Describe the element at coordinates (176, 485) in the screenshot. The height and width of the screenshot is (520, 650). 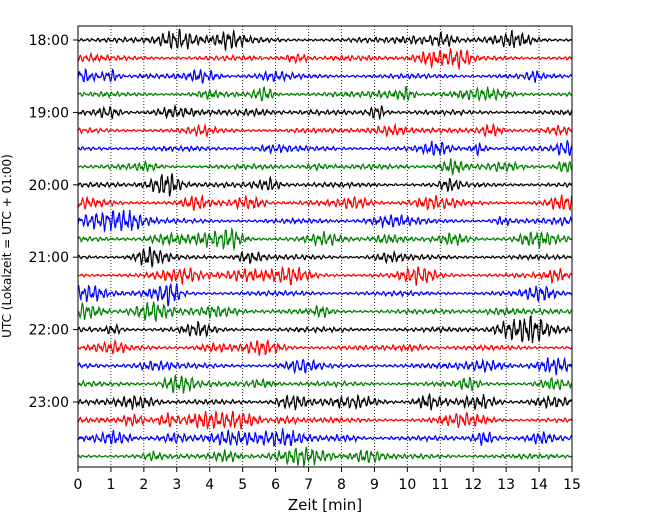
I see `x-tick-label-3: 3` at that location.